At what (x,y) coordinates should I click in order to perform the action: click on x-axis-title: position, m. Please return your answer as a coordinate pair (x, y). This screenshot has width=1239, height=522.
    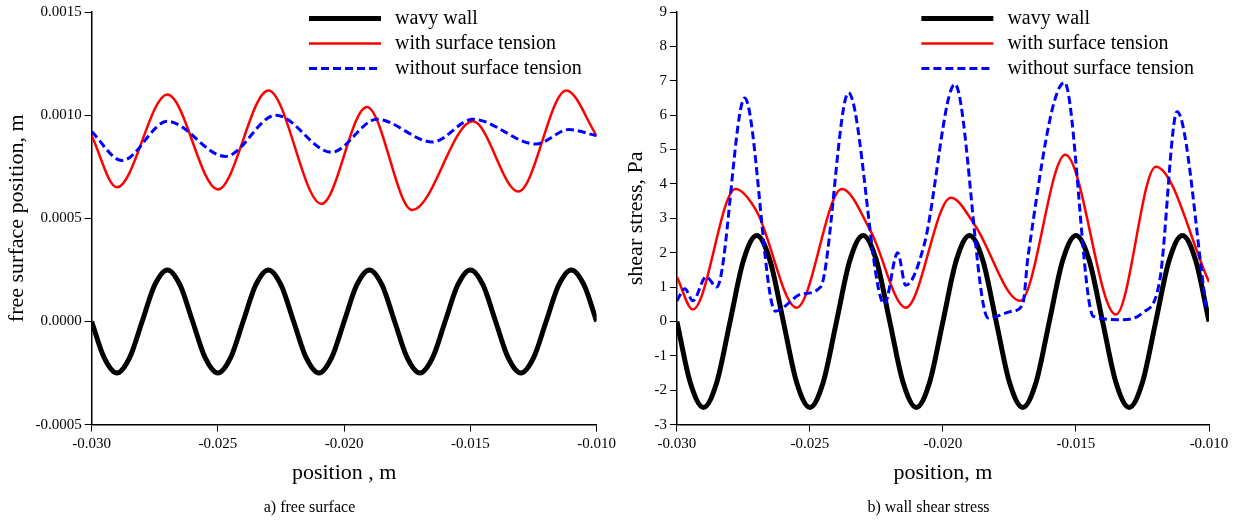
    Looking at the image, I should click on (943, 471).